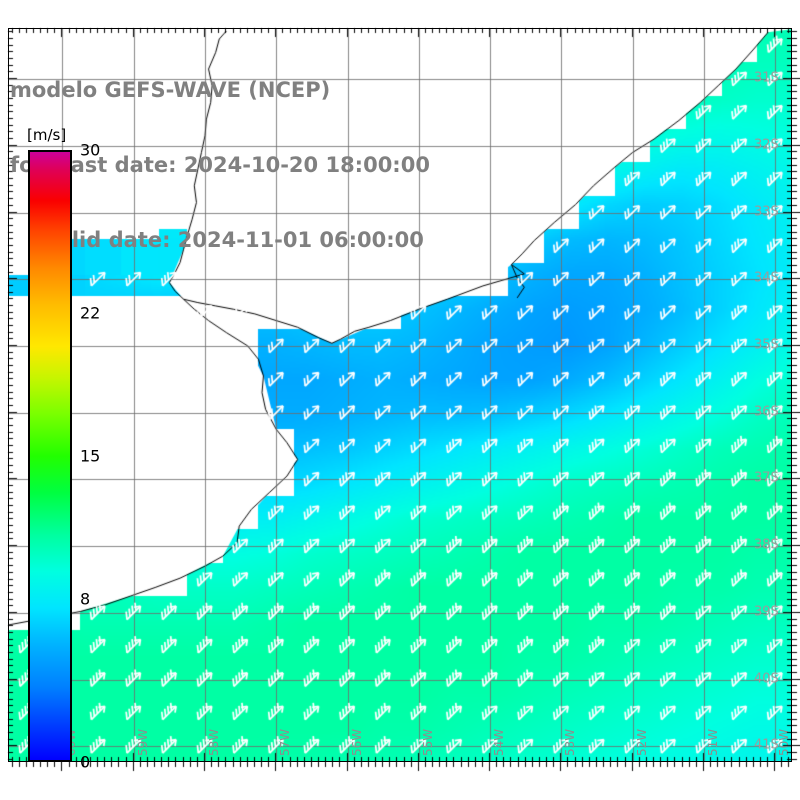 The height and width of the screenshot is (800, 800). I want to click on colorbar-tick-0: 0, so click(85, 762).